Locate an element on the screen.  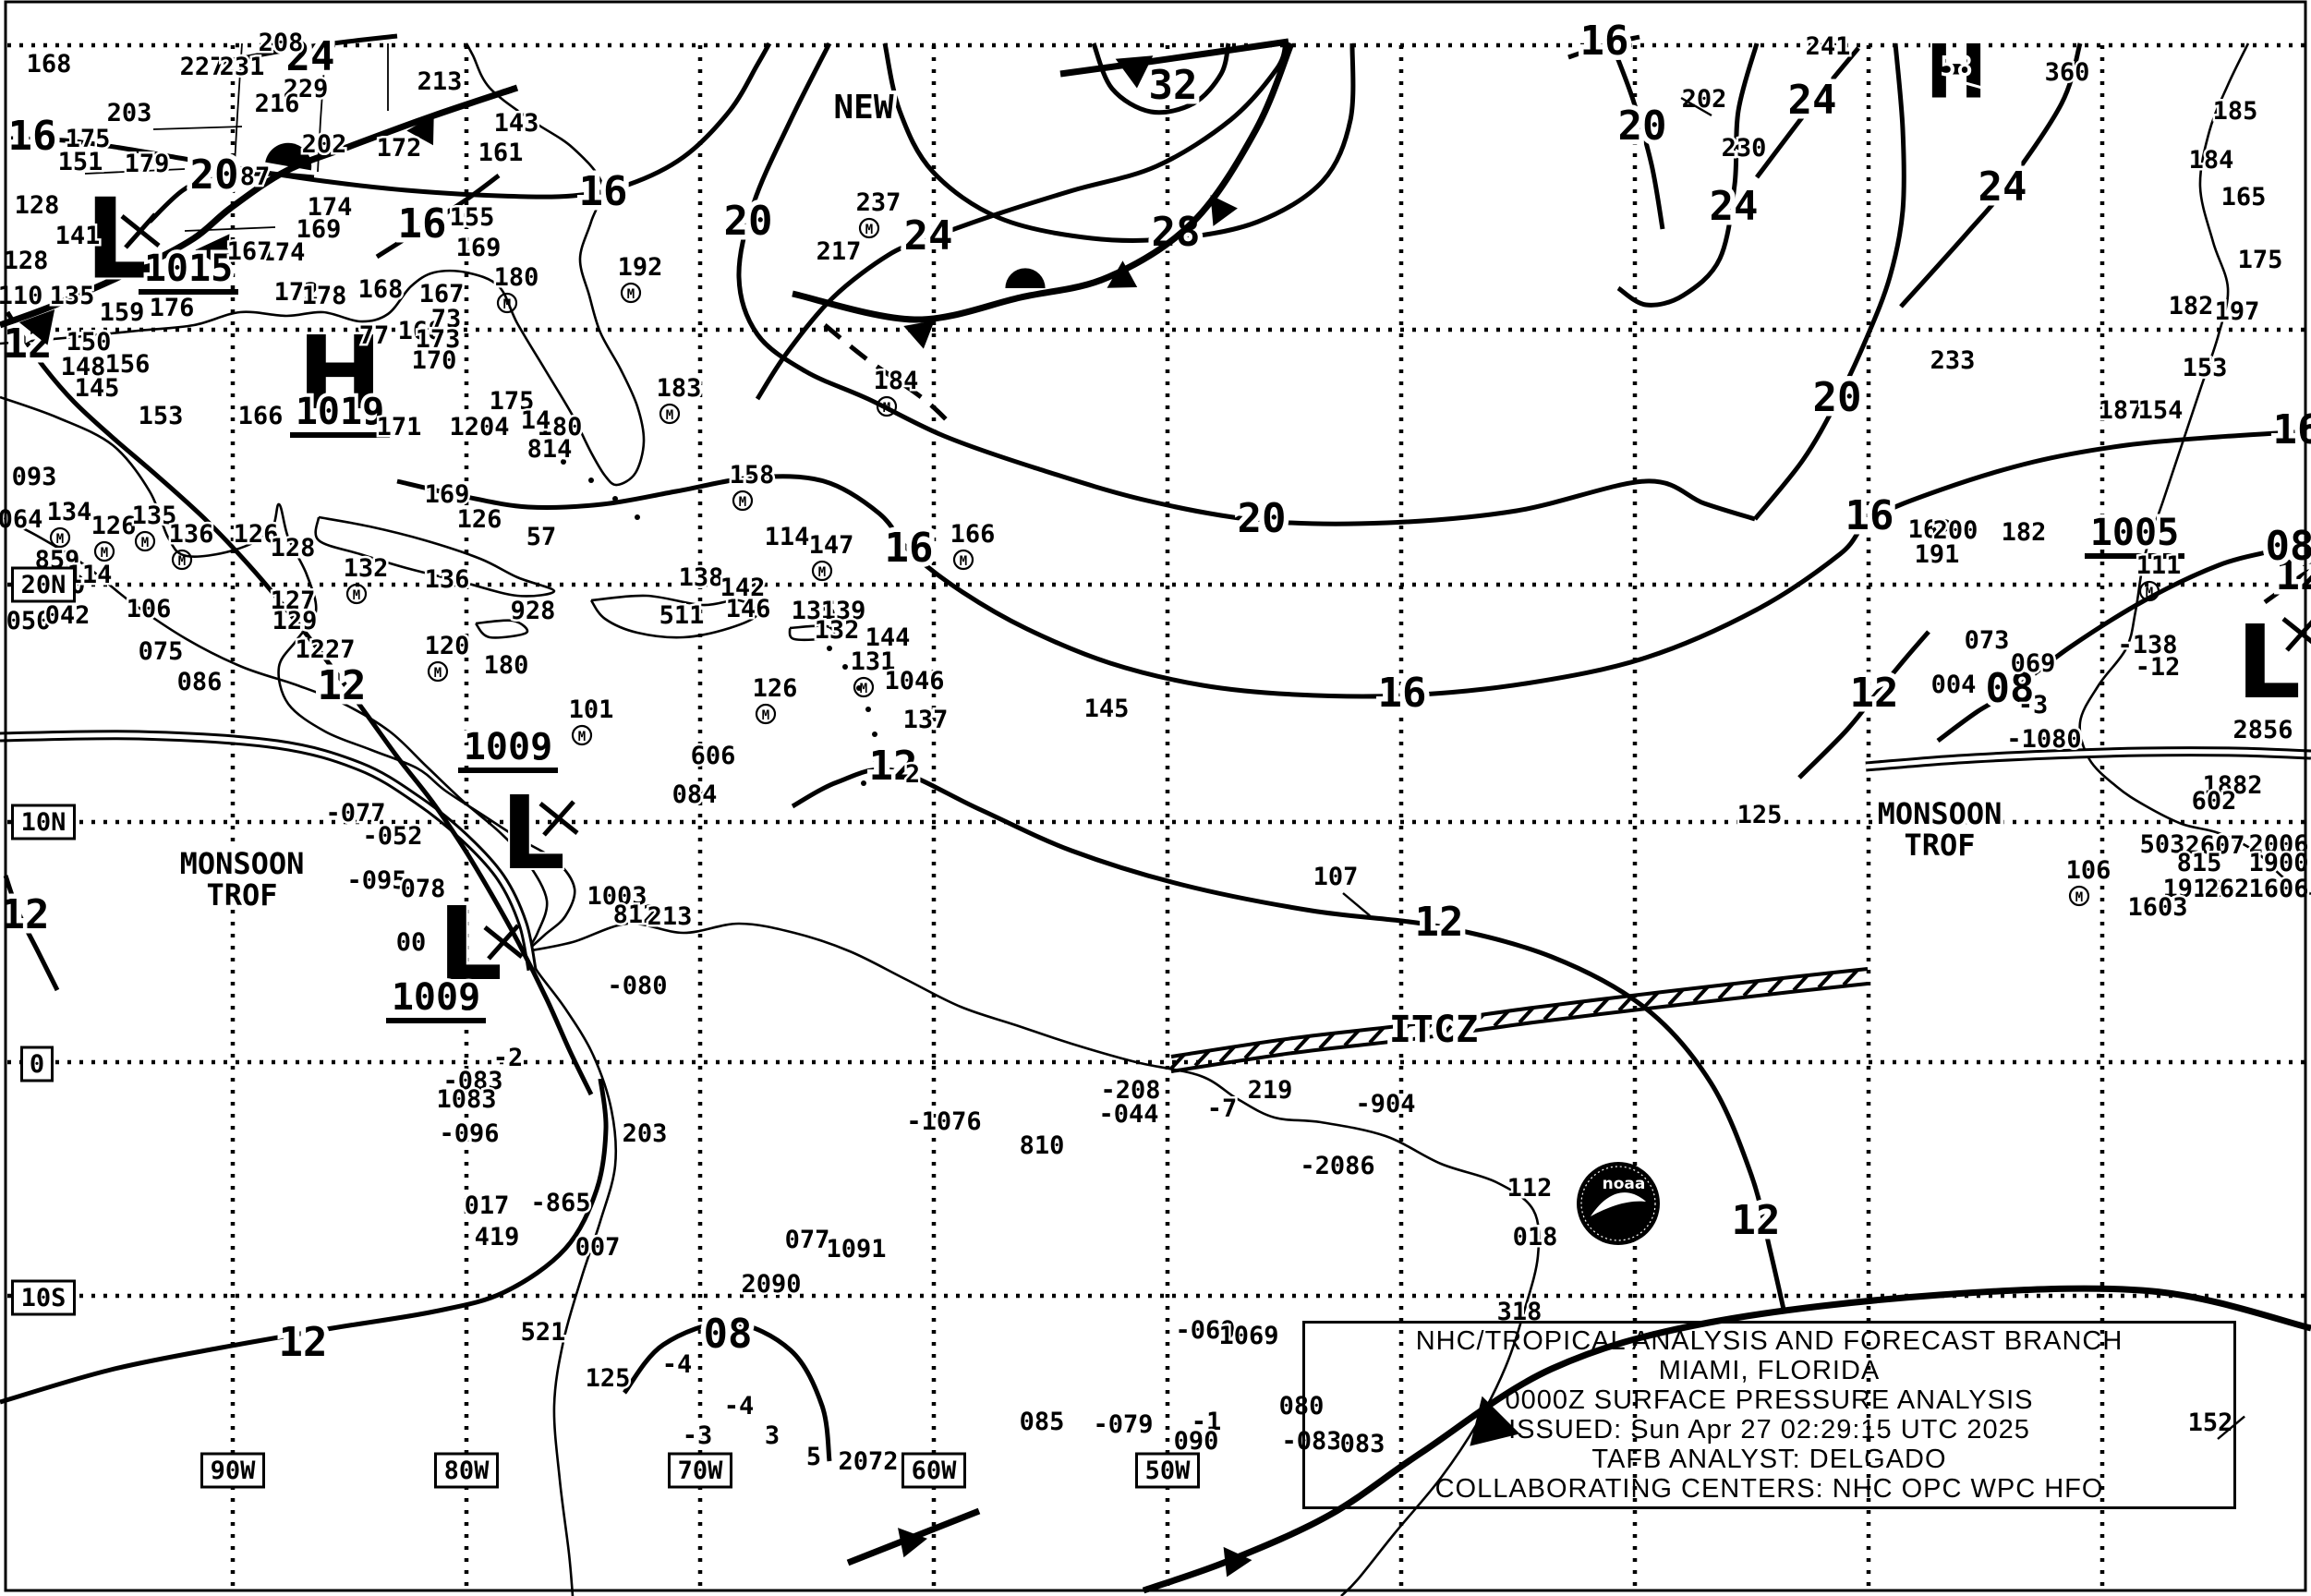
station-value: -095 is located at coordinates (376, 880).